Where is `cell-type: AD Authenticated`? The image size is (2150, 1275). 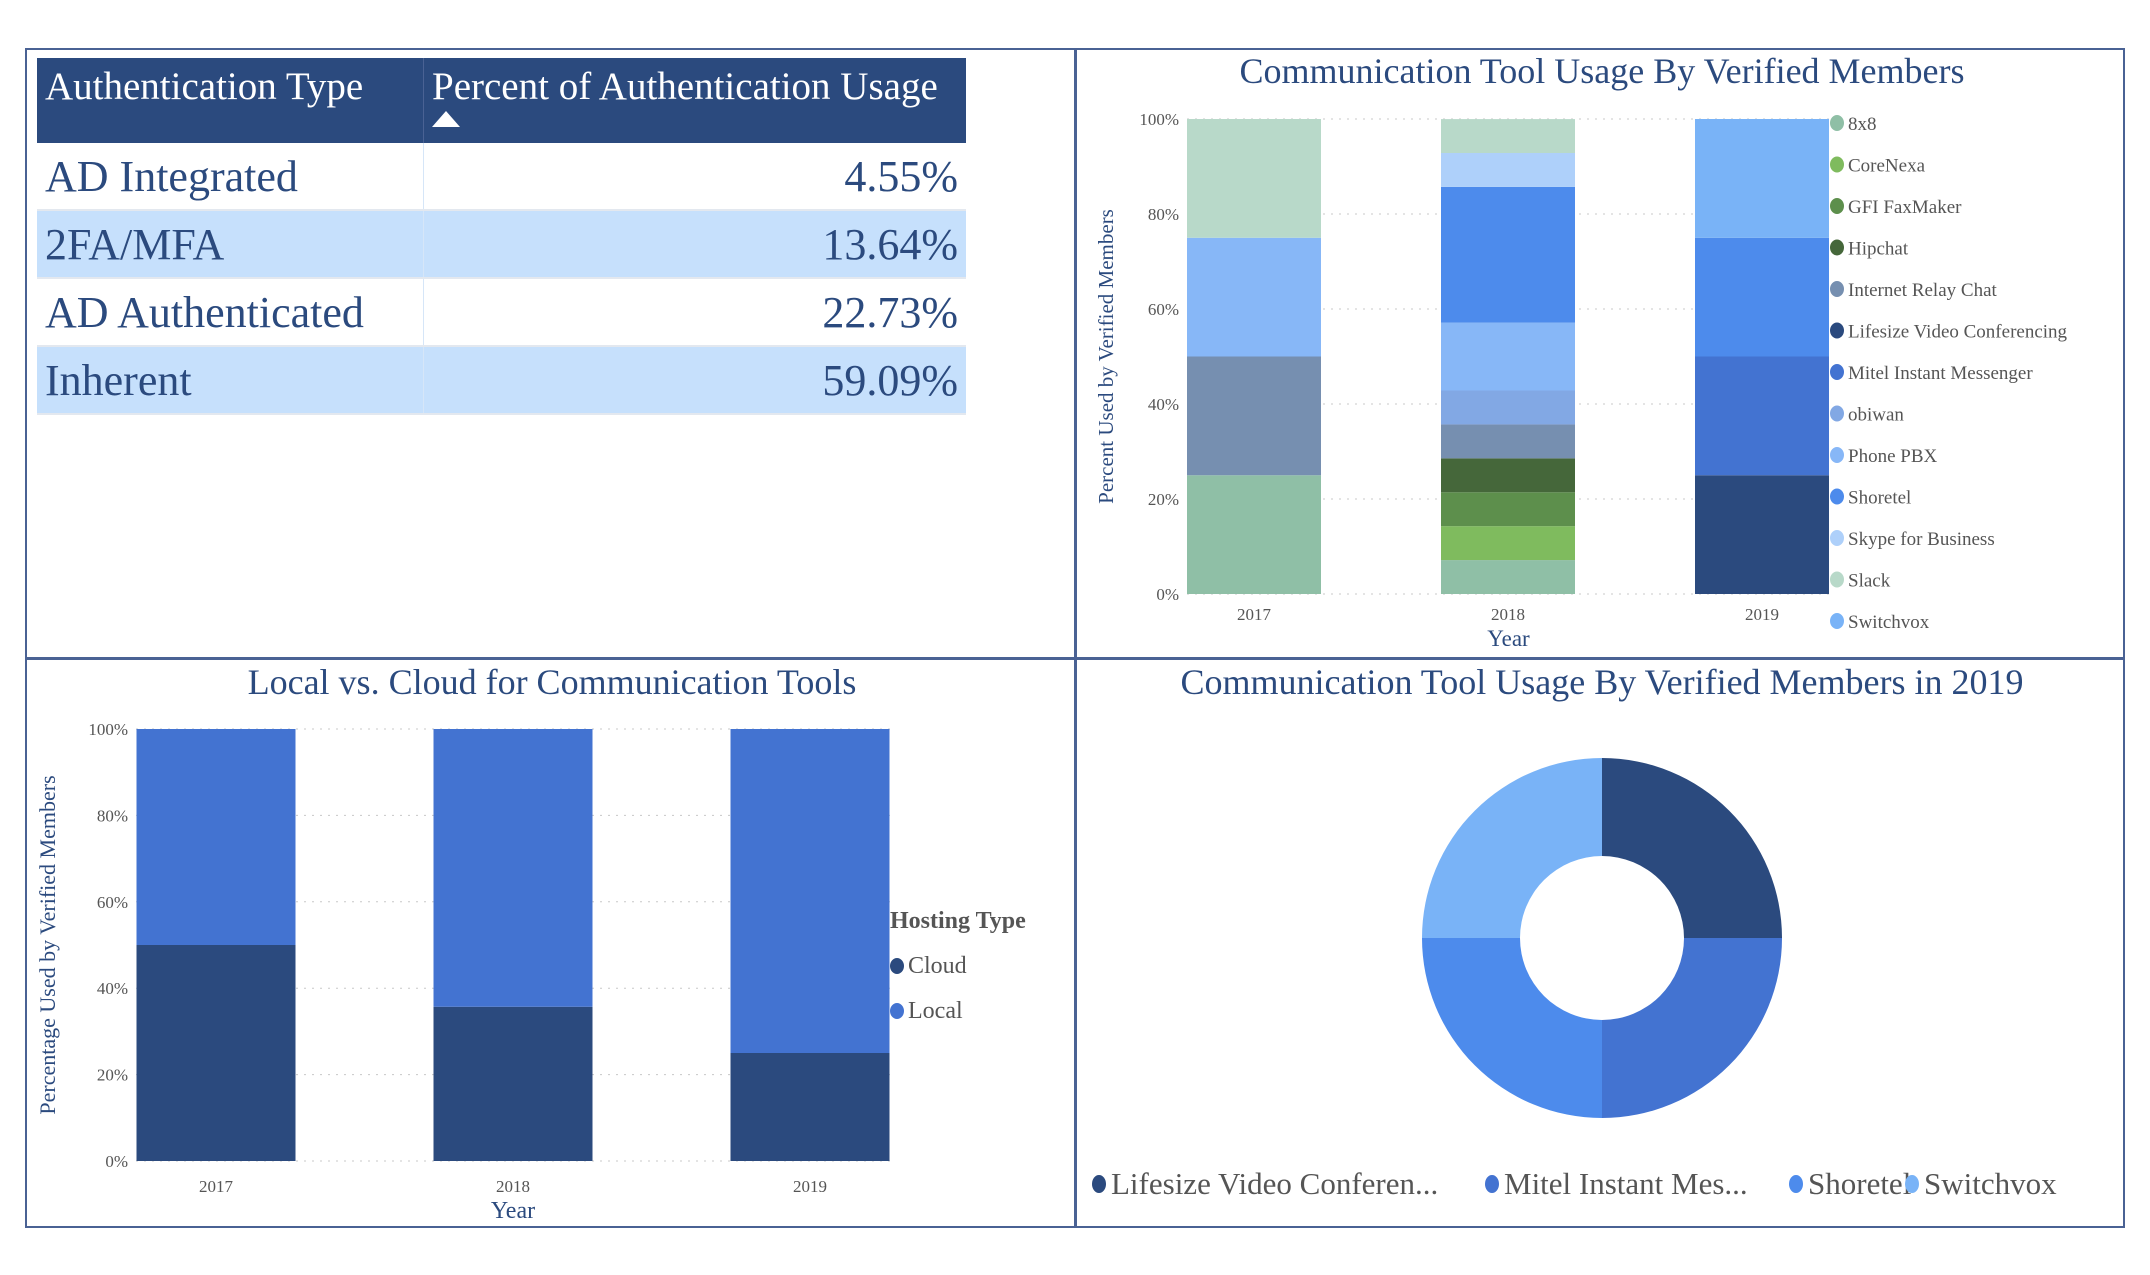 cell-type: AD Authenticated is located at coordinates (230, 312).